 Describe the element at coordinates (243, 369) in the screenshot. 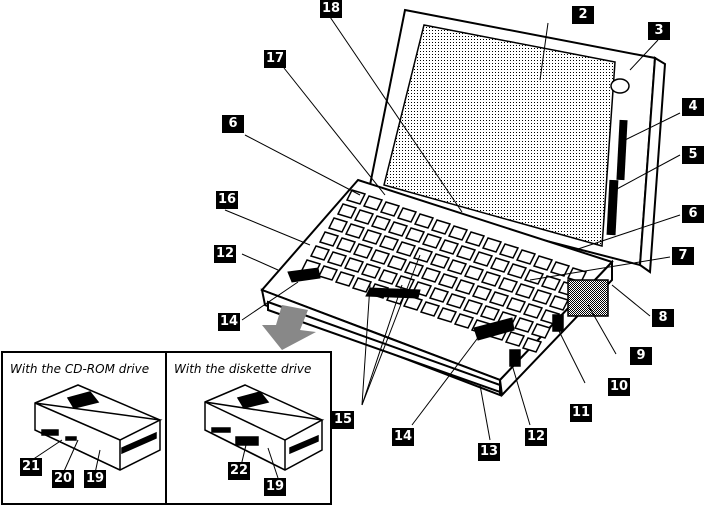

I see `inset-title-diskette: With the diskette drive` at that location.